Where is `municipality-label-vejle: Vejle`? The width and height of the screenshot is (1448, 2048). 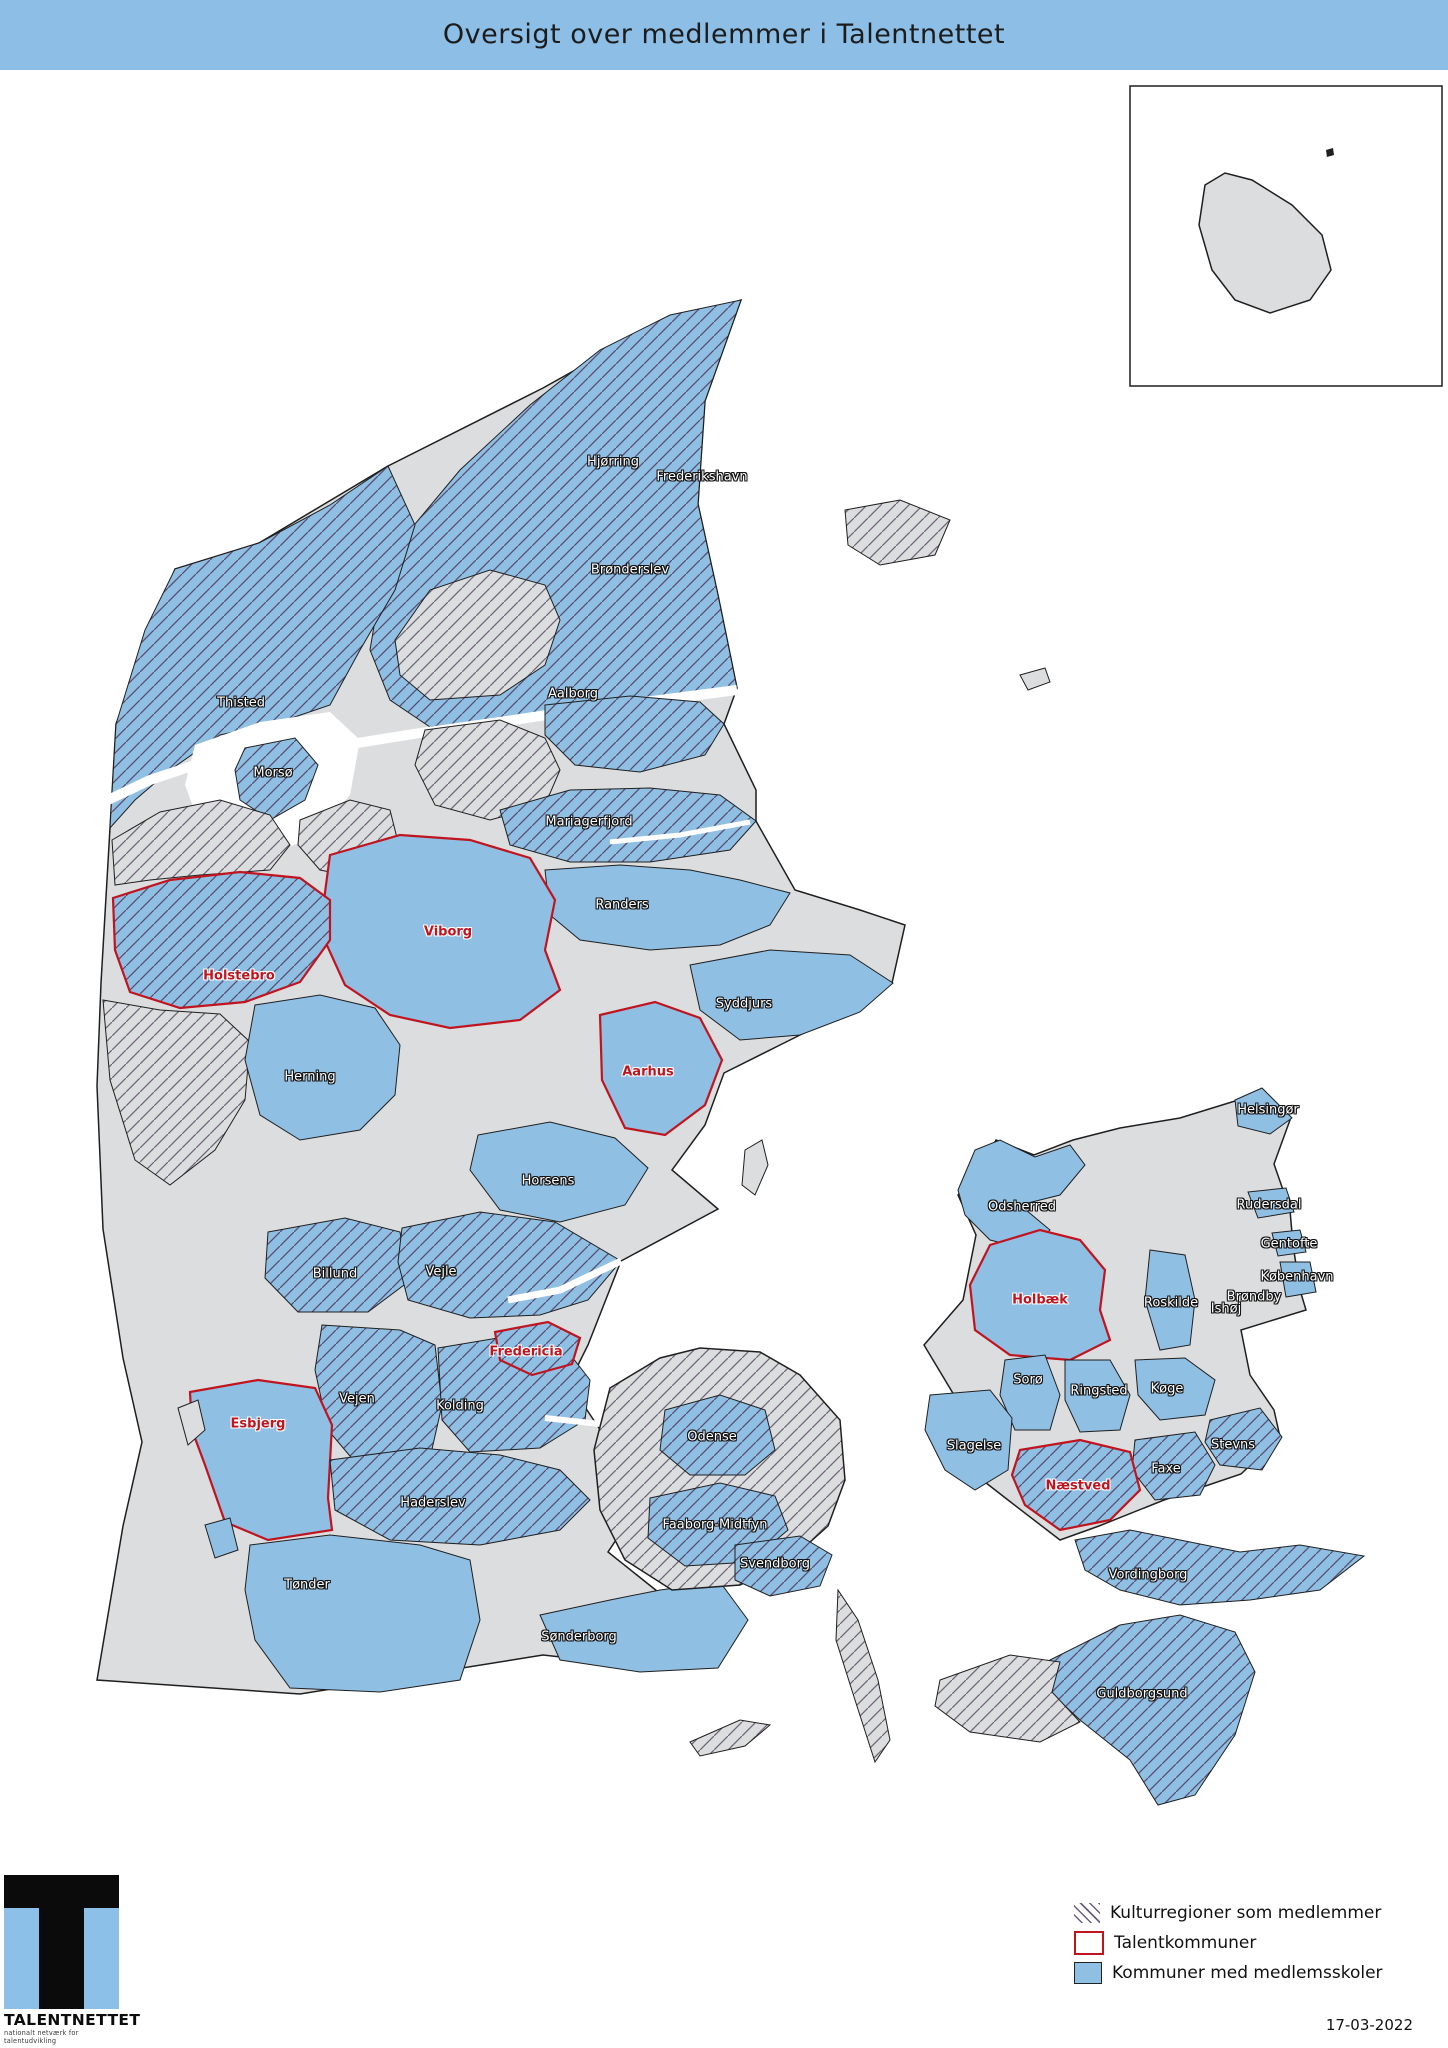
municipality-label-vejle: Vejle is located at coordinates (441, 1272).